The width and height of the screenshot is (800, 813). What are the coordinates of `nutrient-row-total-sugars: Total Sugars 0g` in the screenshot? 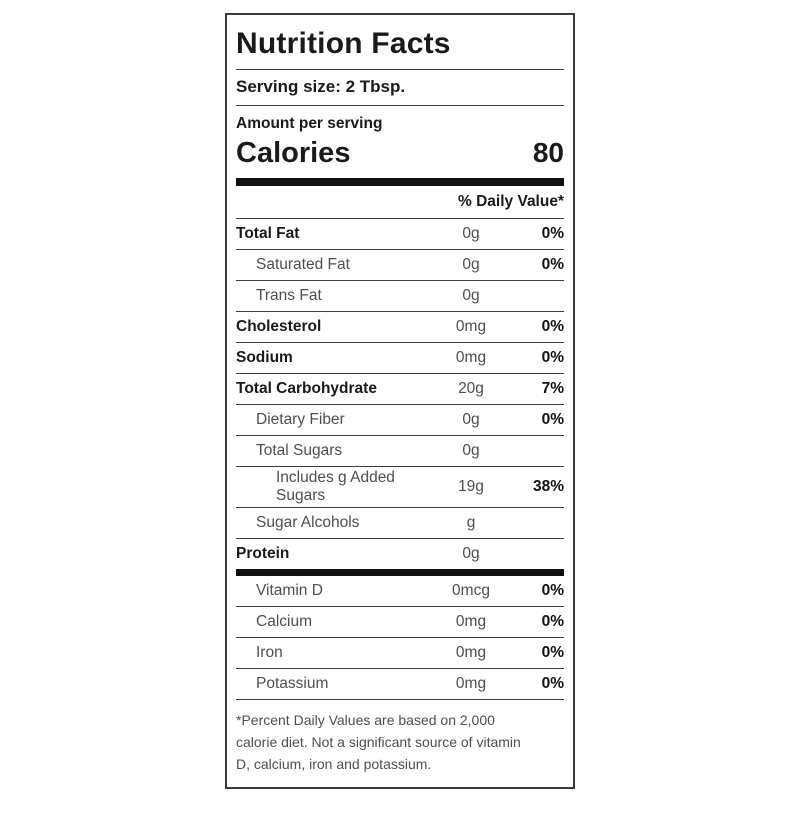 It's located at (400, 451).